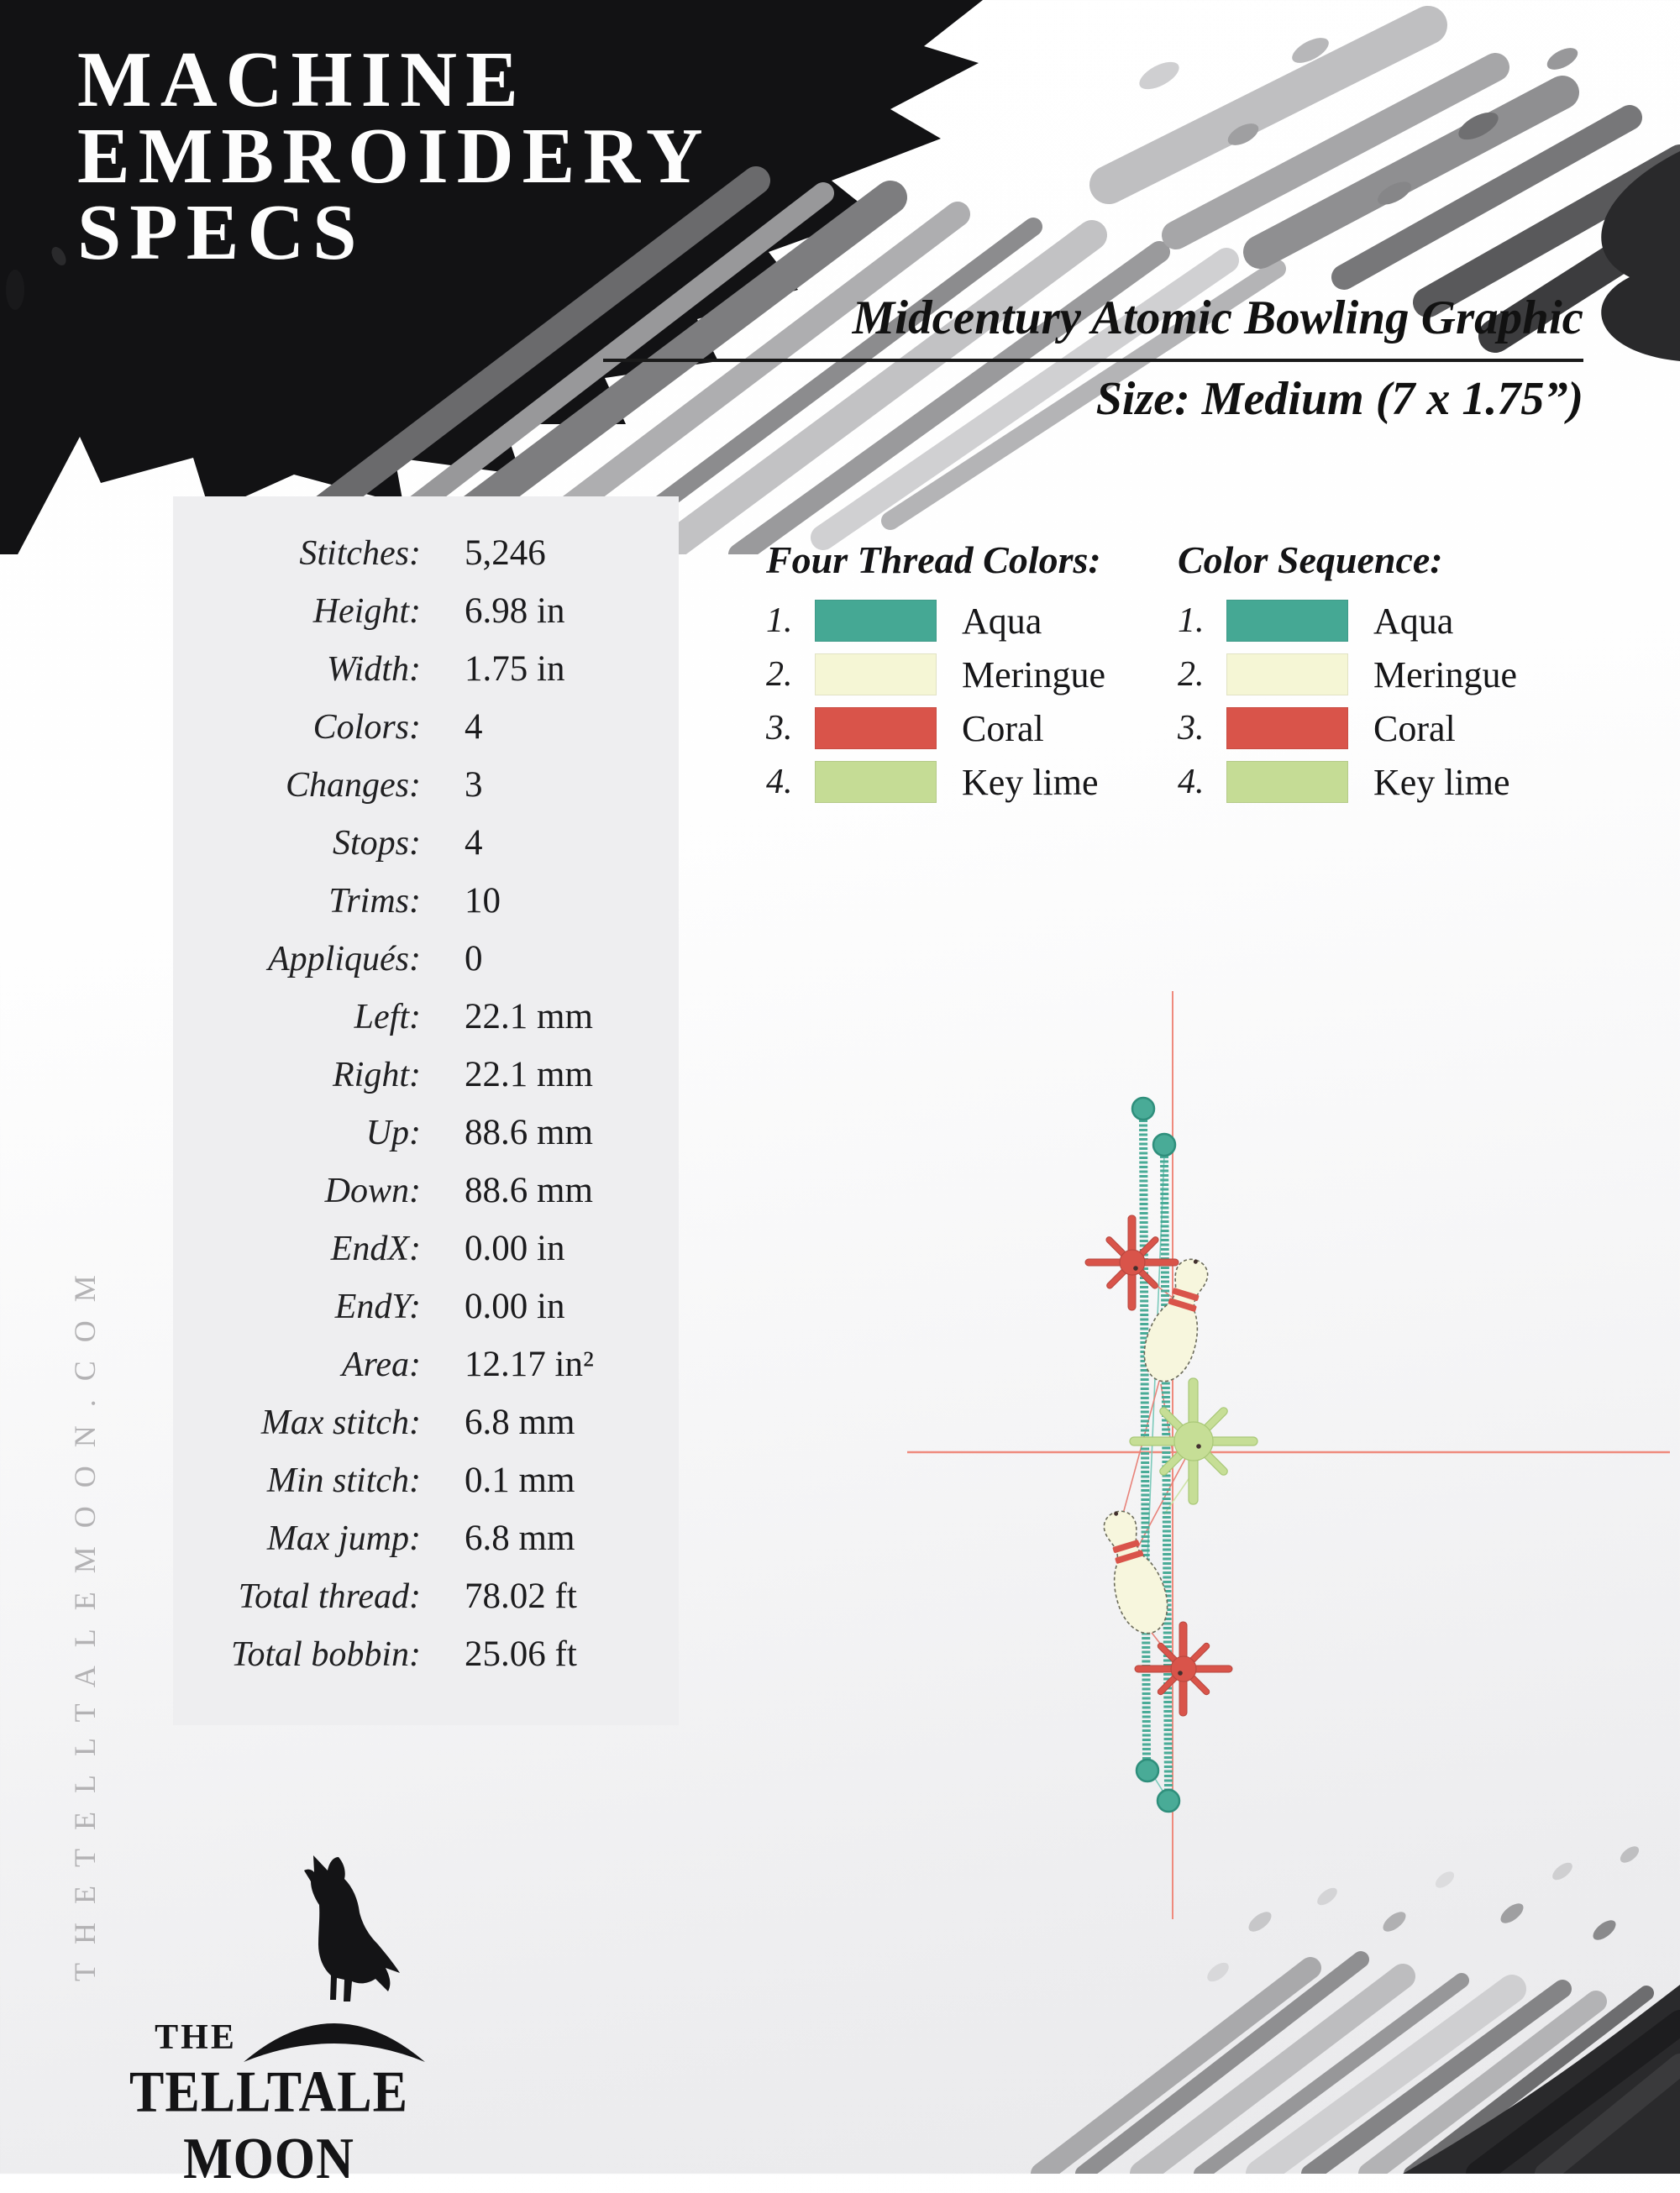  I want to click on spec-label: Max stitch:, so click(340, 1422).